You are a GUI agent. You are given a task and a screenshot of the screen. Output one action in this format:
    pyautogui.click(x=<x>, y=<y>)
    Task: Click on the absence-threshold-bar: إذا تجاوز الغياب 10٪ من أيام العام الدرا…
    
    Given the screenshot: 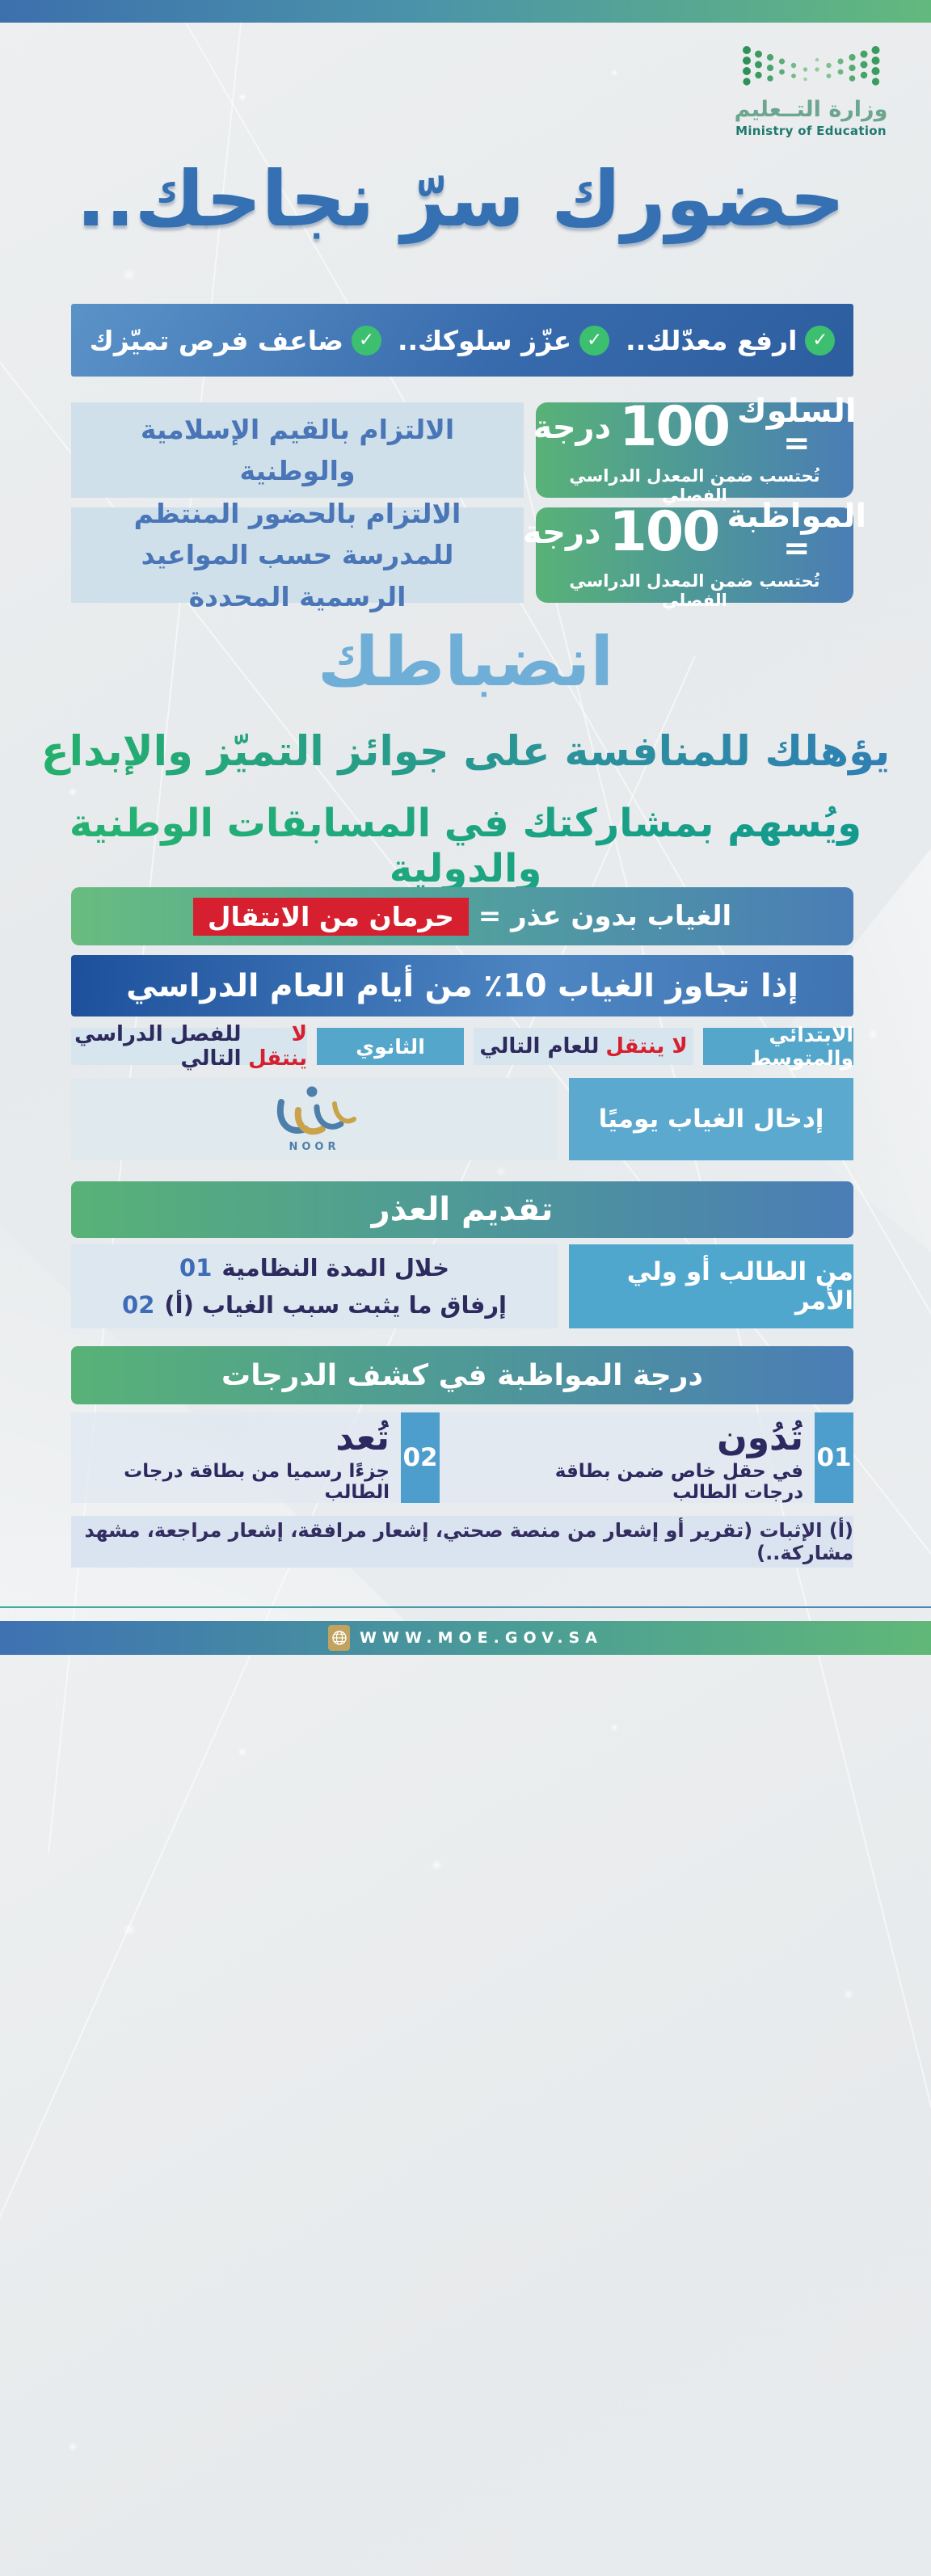 What is the action you would take?
    pyautogui.click(x=462, y=986)
    